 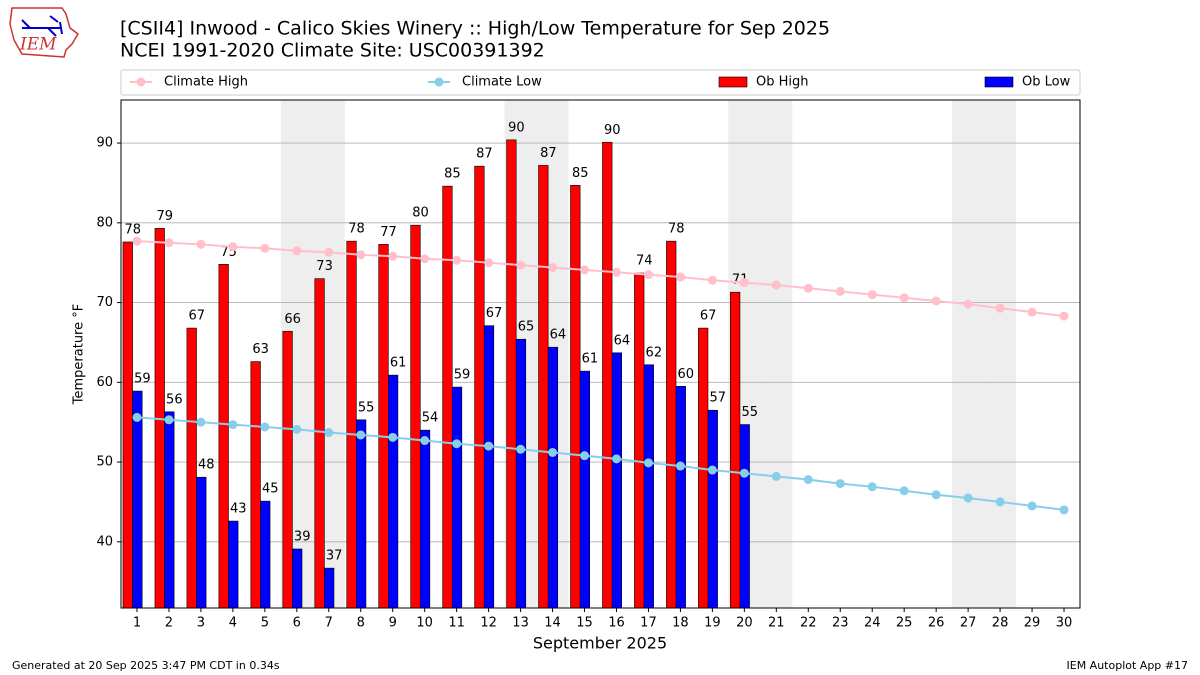 I want to click on data-label: 39, so click(x=302, y=536).